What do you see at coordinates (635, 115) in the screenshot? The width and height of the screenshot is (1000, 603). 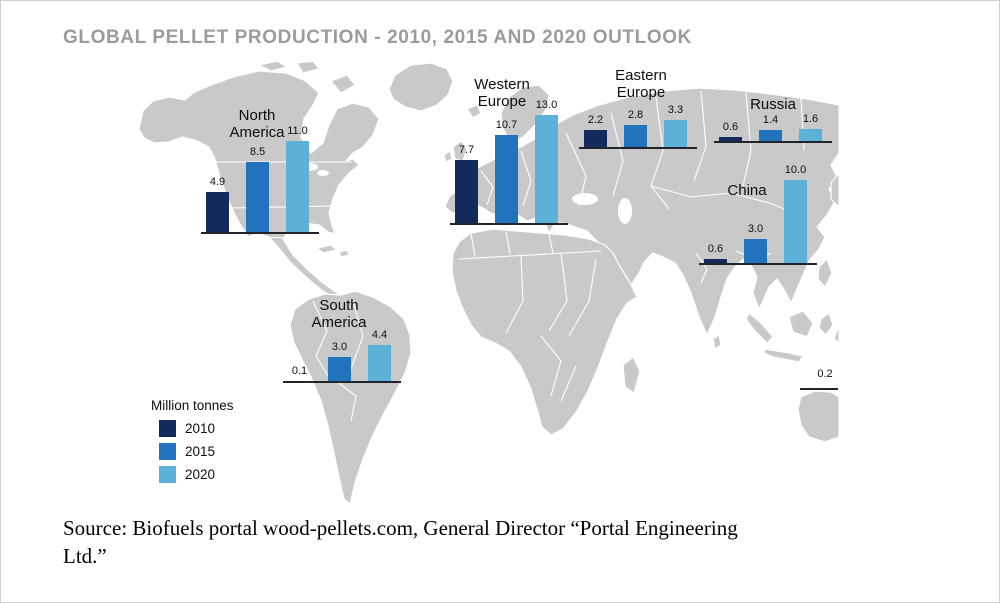 I see `bar-value-2015-eastern-europe: 2.8` at bounding box center [635, 115].